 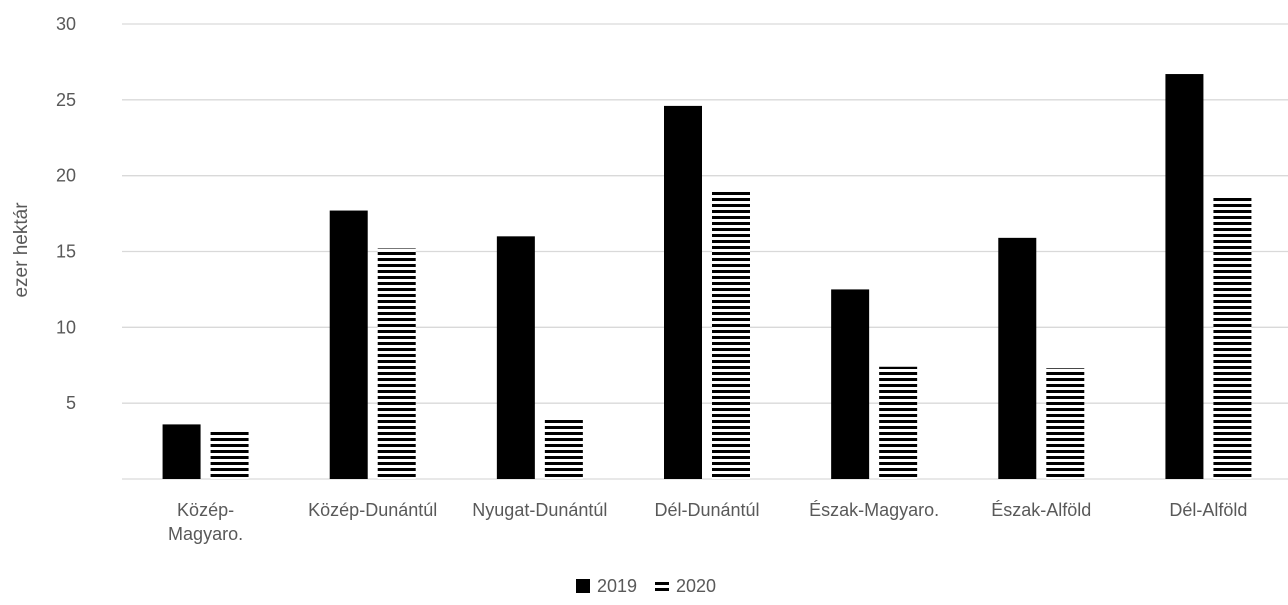 I want to click on x-tick-label: Észak-Magyaro., so click(x=874, y=510).